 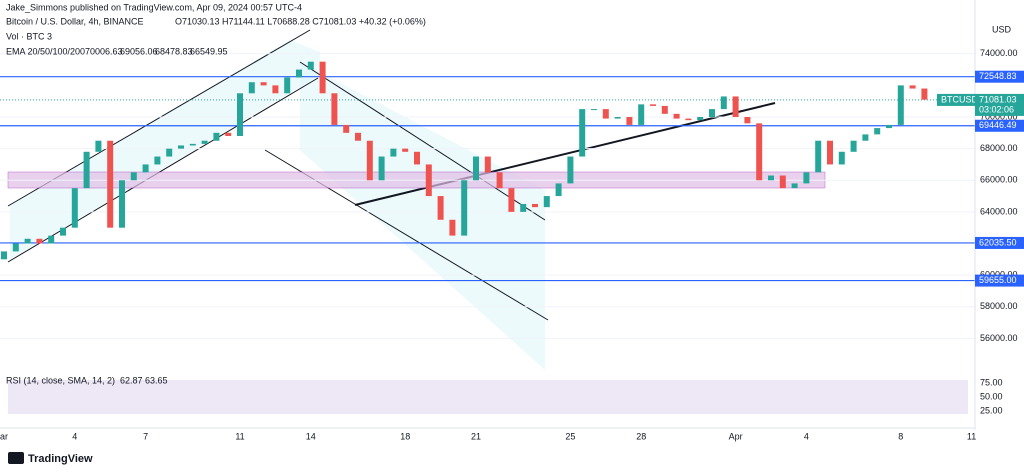 I want to click on symbol: Bitcoin / U.S. Dollar, 4h, BINANCE, so click(x=75, y=21).